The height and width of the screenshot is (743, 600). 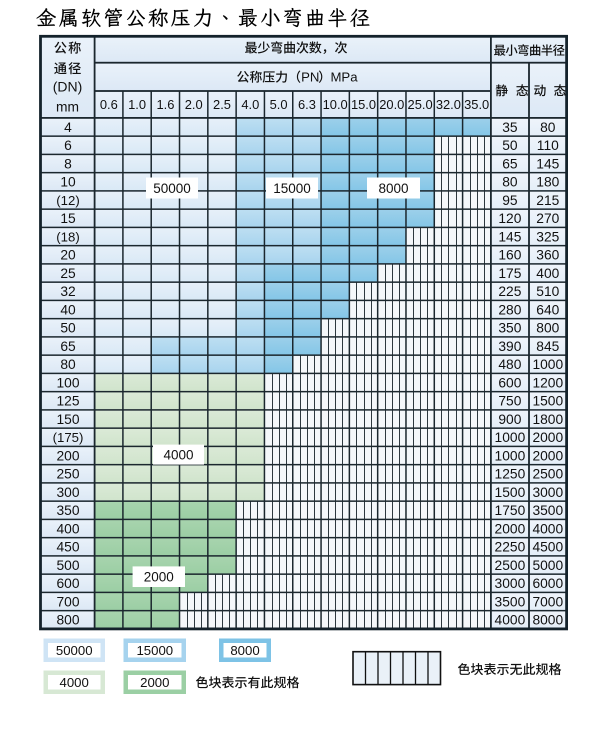 I want to click on svg-text: 5000, so click(x=547, y=565).